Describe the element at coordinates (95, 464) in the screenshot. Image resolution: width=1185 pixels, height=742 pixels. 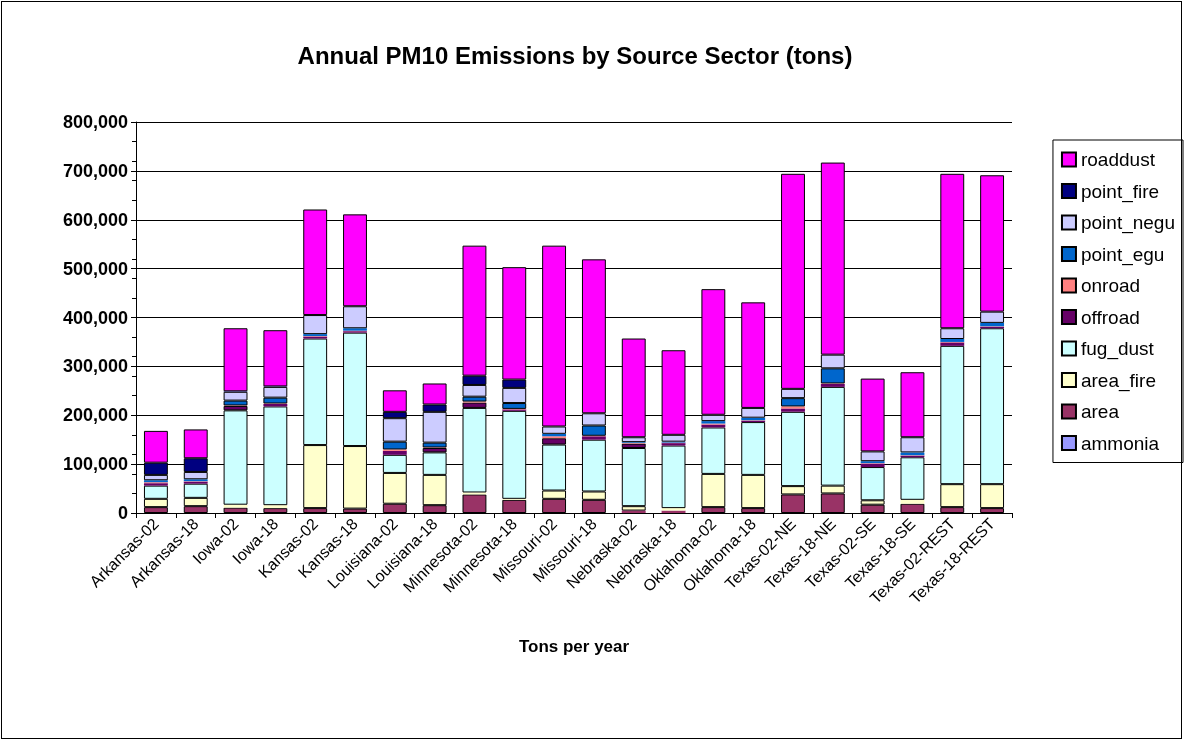
I see `y-tick-label: 100,000` at that location.